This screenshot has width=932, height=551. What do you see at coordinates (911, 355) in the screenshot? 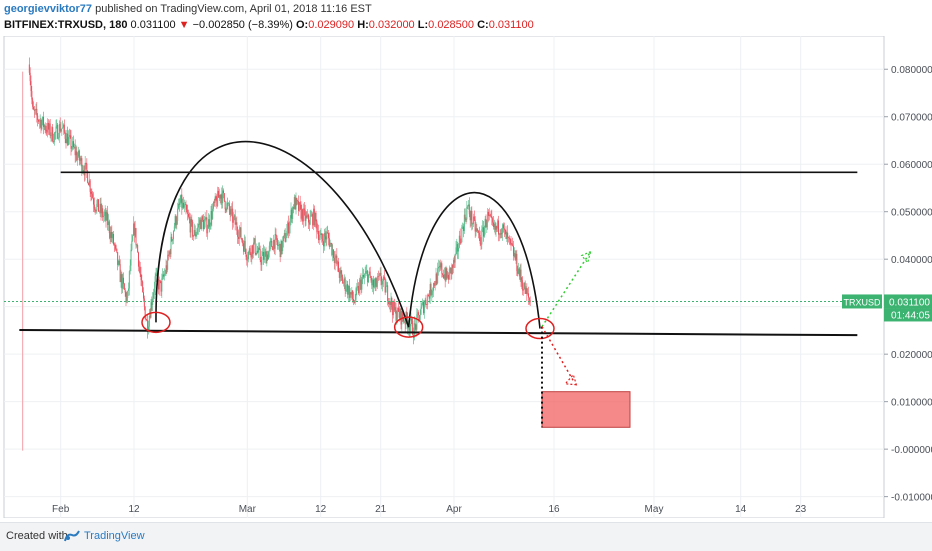
I see `y-tick-label: 0.020000` at bounding box center [911, 355].